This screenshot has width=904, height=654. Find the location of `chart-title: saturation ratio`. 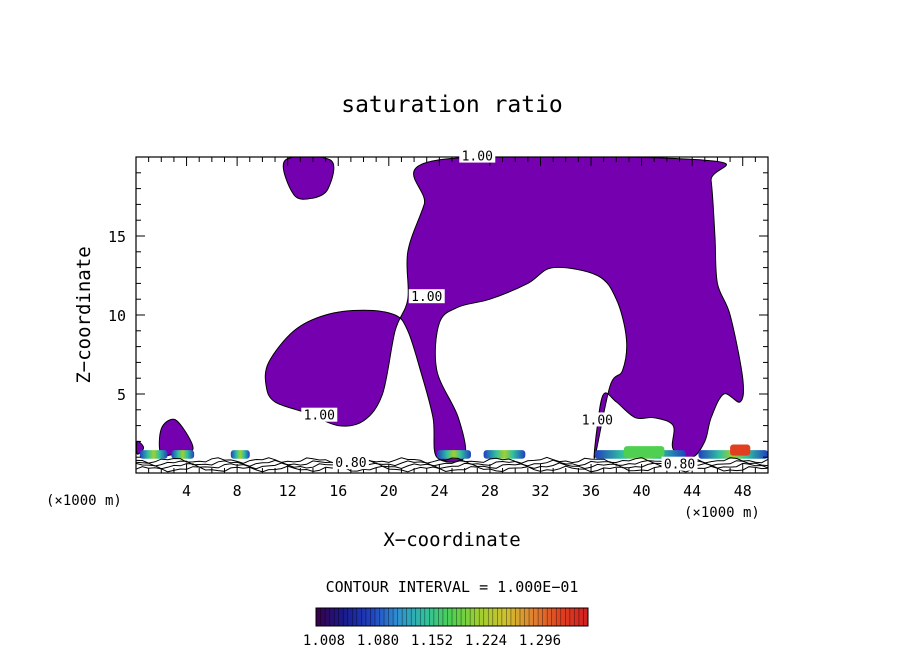

chart-title: saturation ratio is located at coordinates (452, 105).